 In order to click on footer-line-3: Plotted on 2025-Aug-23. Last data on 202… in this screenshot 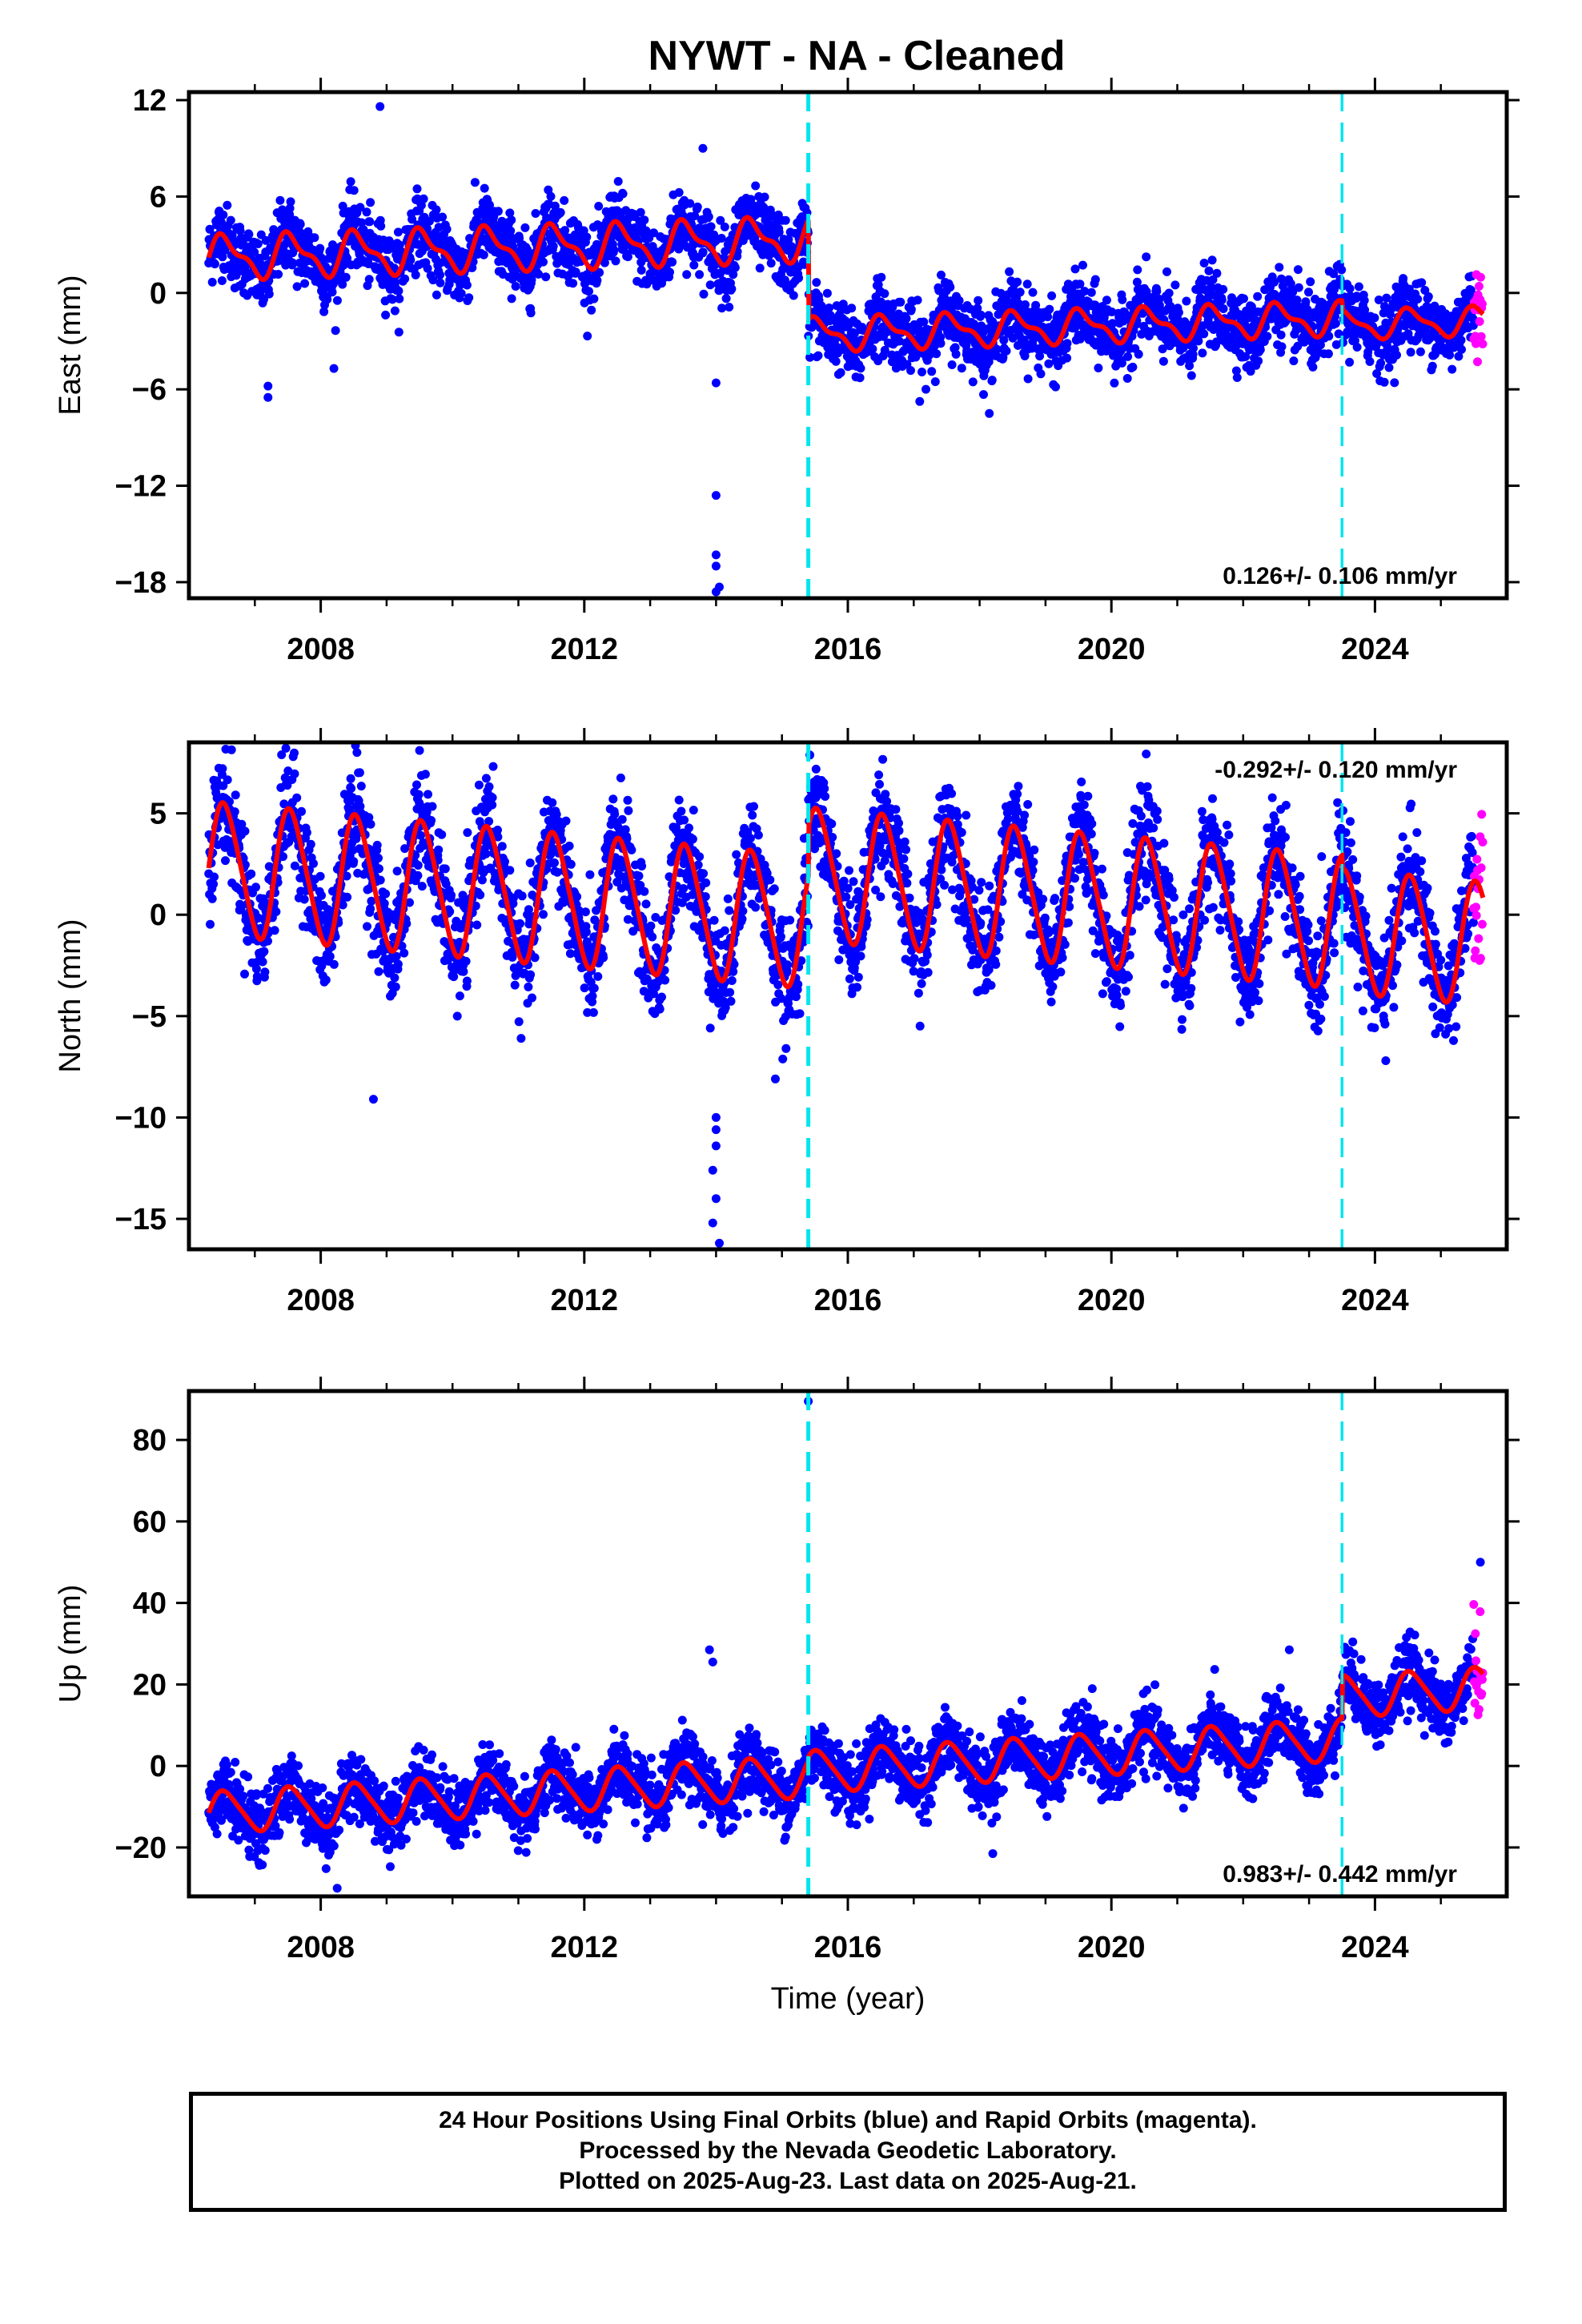, I will do `click(848, 2181)`.